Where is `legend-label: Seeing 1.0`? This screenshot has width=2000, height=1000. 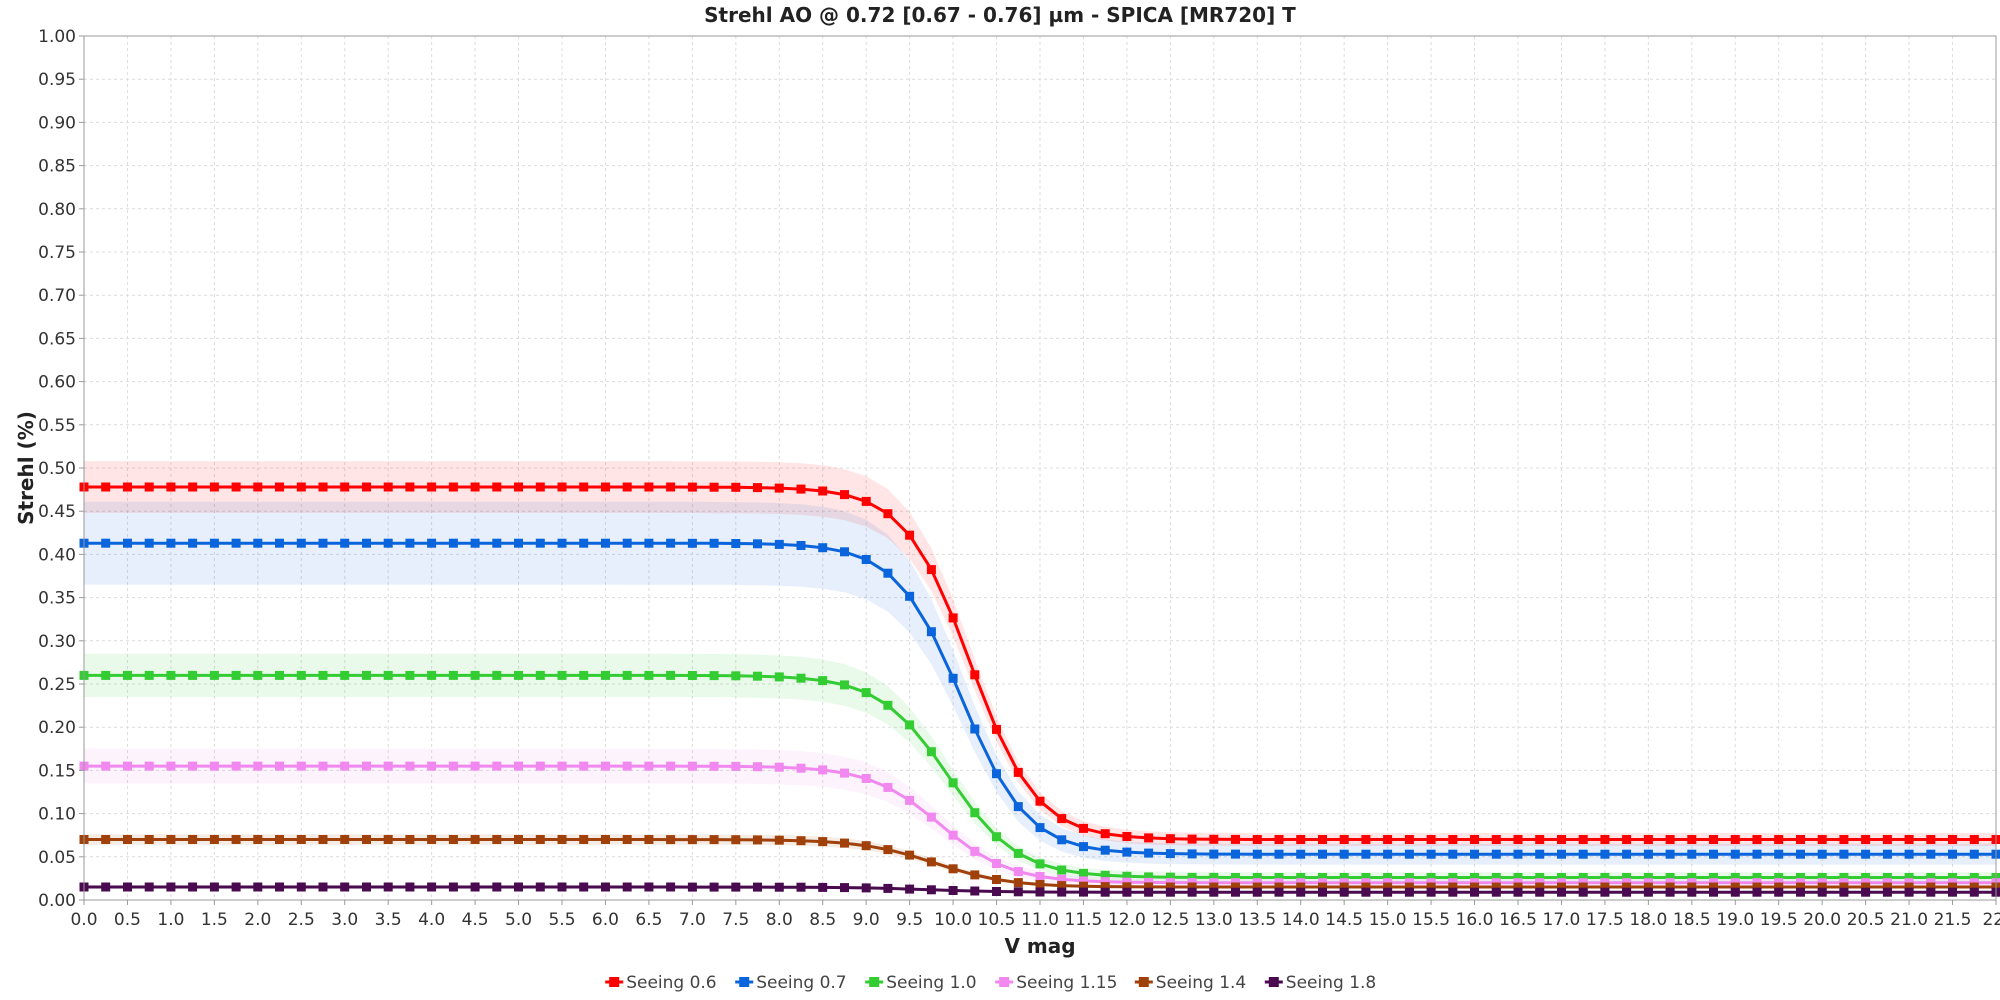
legend-label: Seeing 1.0 is located at coordinates (931, 983).